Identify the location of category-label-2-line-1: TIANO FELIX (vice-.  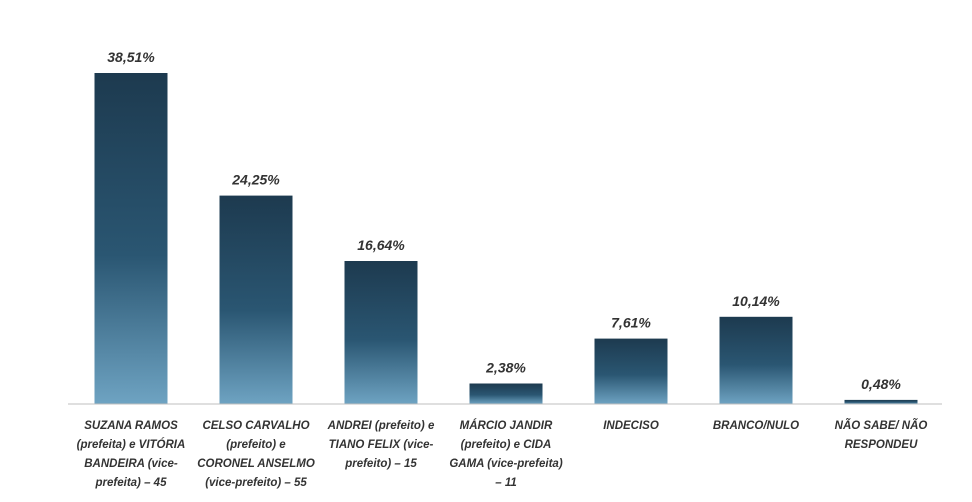
(381, 445).